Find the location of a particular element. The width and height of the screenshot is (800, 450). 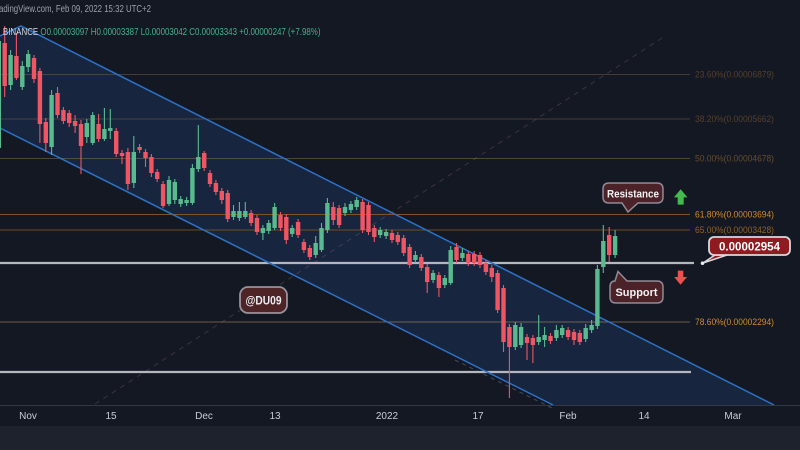

svg-text: Resistance is located at coordinates (633, 194).